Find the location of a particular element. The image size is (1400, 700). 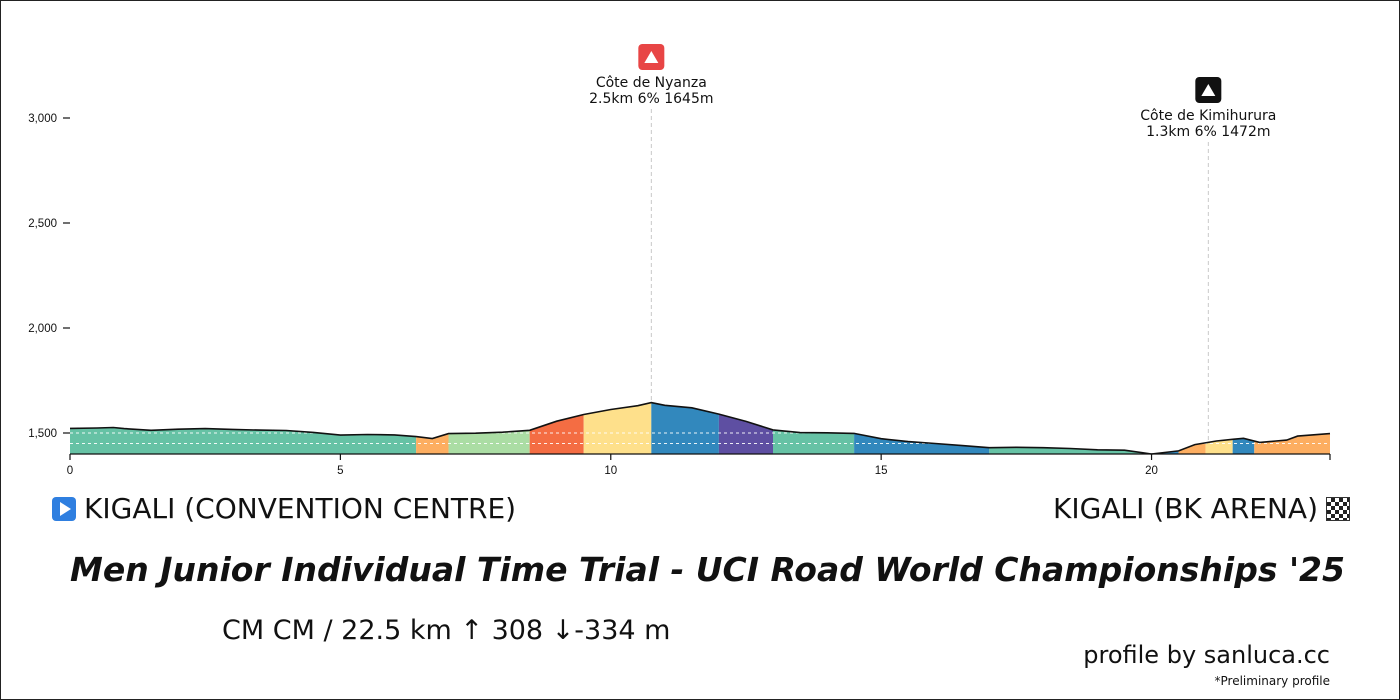

start-location: KIGALI (CONVENTION CENTRE) is located at coordinates (284, 508).